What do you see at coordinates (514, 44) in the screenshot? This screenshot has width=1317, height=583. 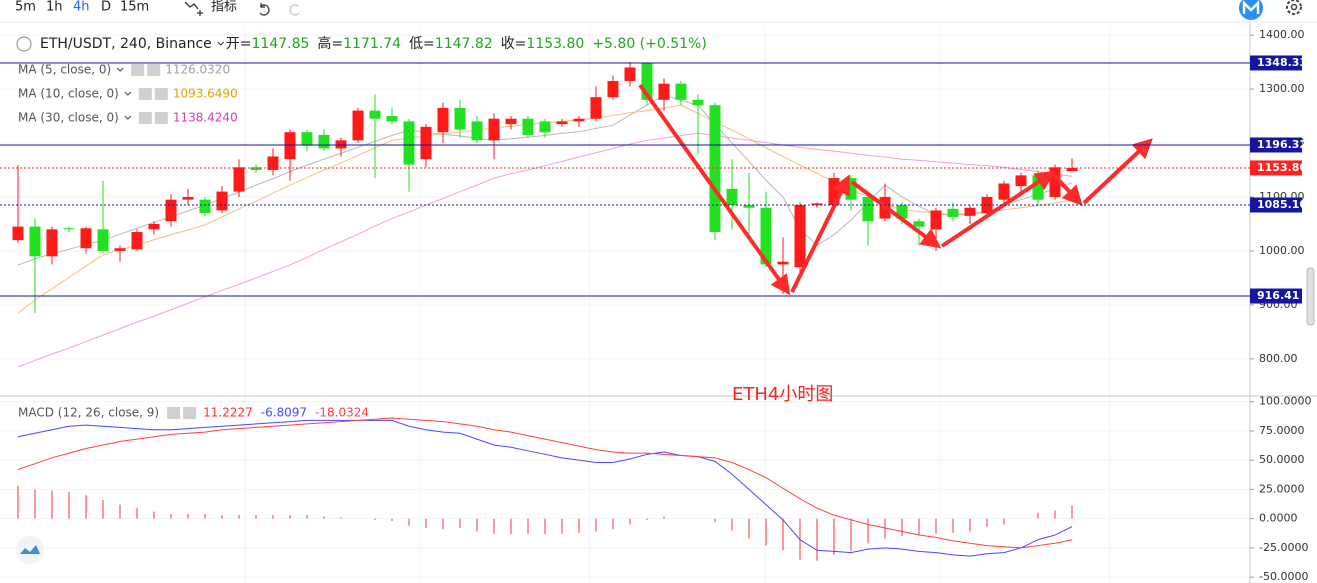 I see `ohlc-label: 收=` at bounding box center [514, 44].